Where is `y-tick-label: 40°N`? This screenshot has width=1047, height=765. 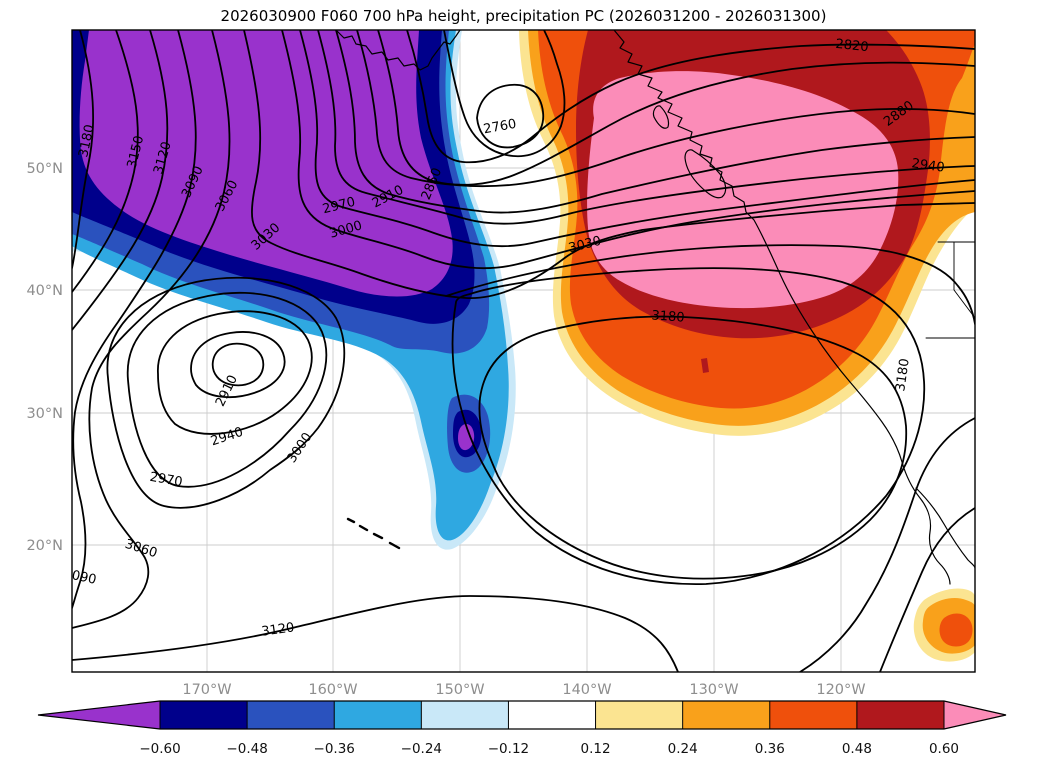
y-tick-label: 40°N is located at coordinates (44, 291).